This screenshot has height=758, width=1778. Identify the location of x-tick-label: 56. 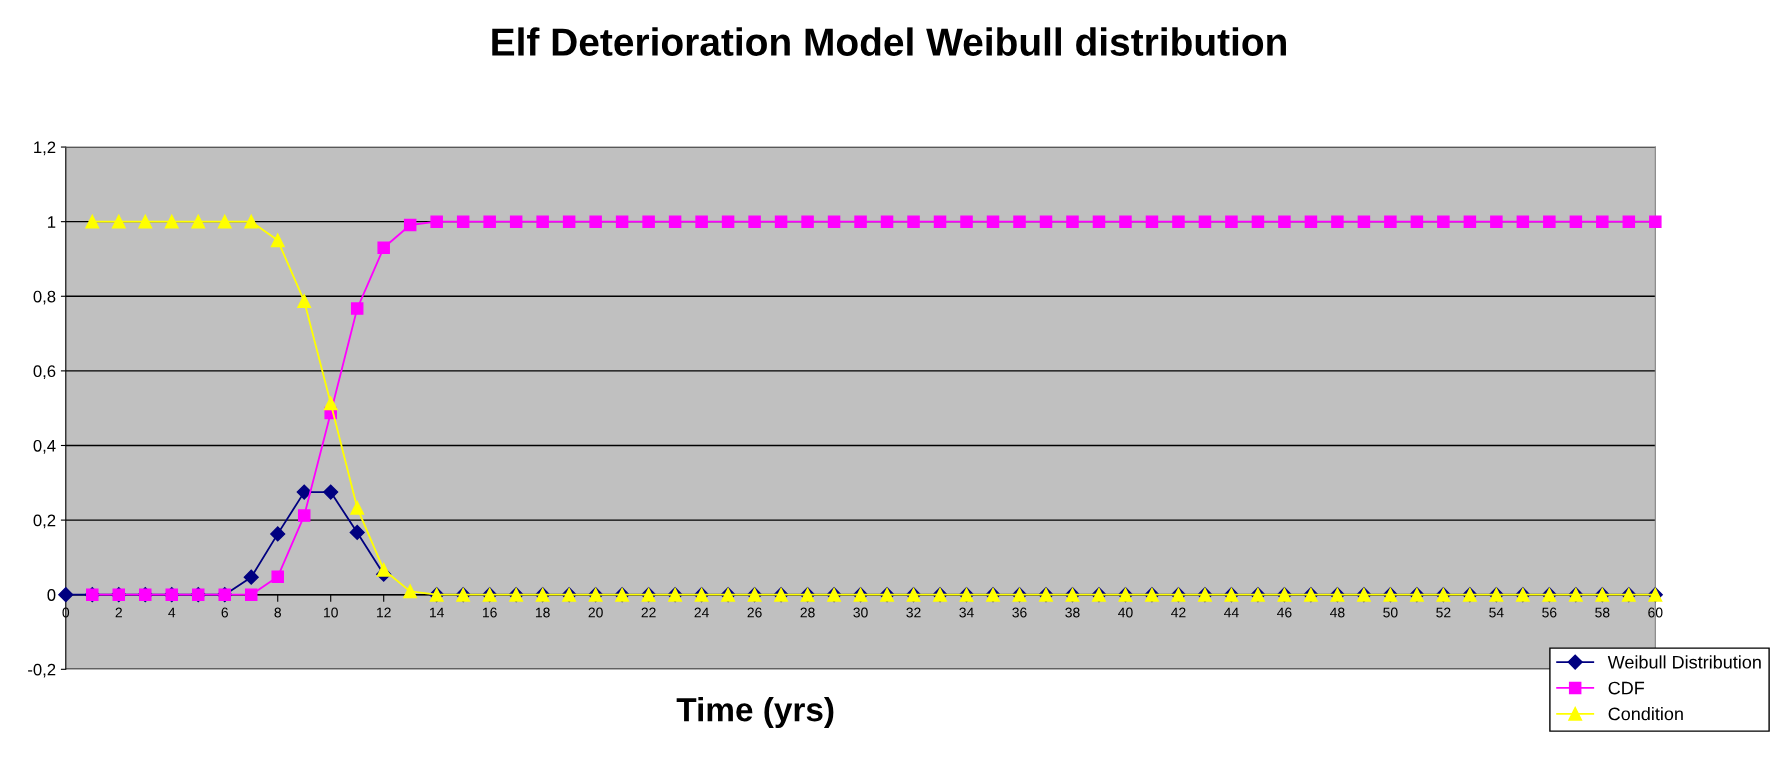
(1549, 612).